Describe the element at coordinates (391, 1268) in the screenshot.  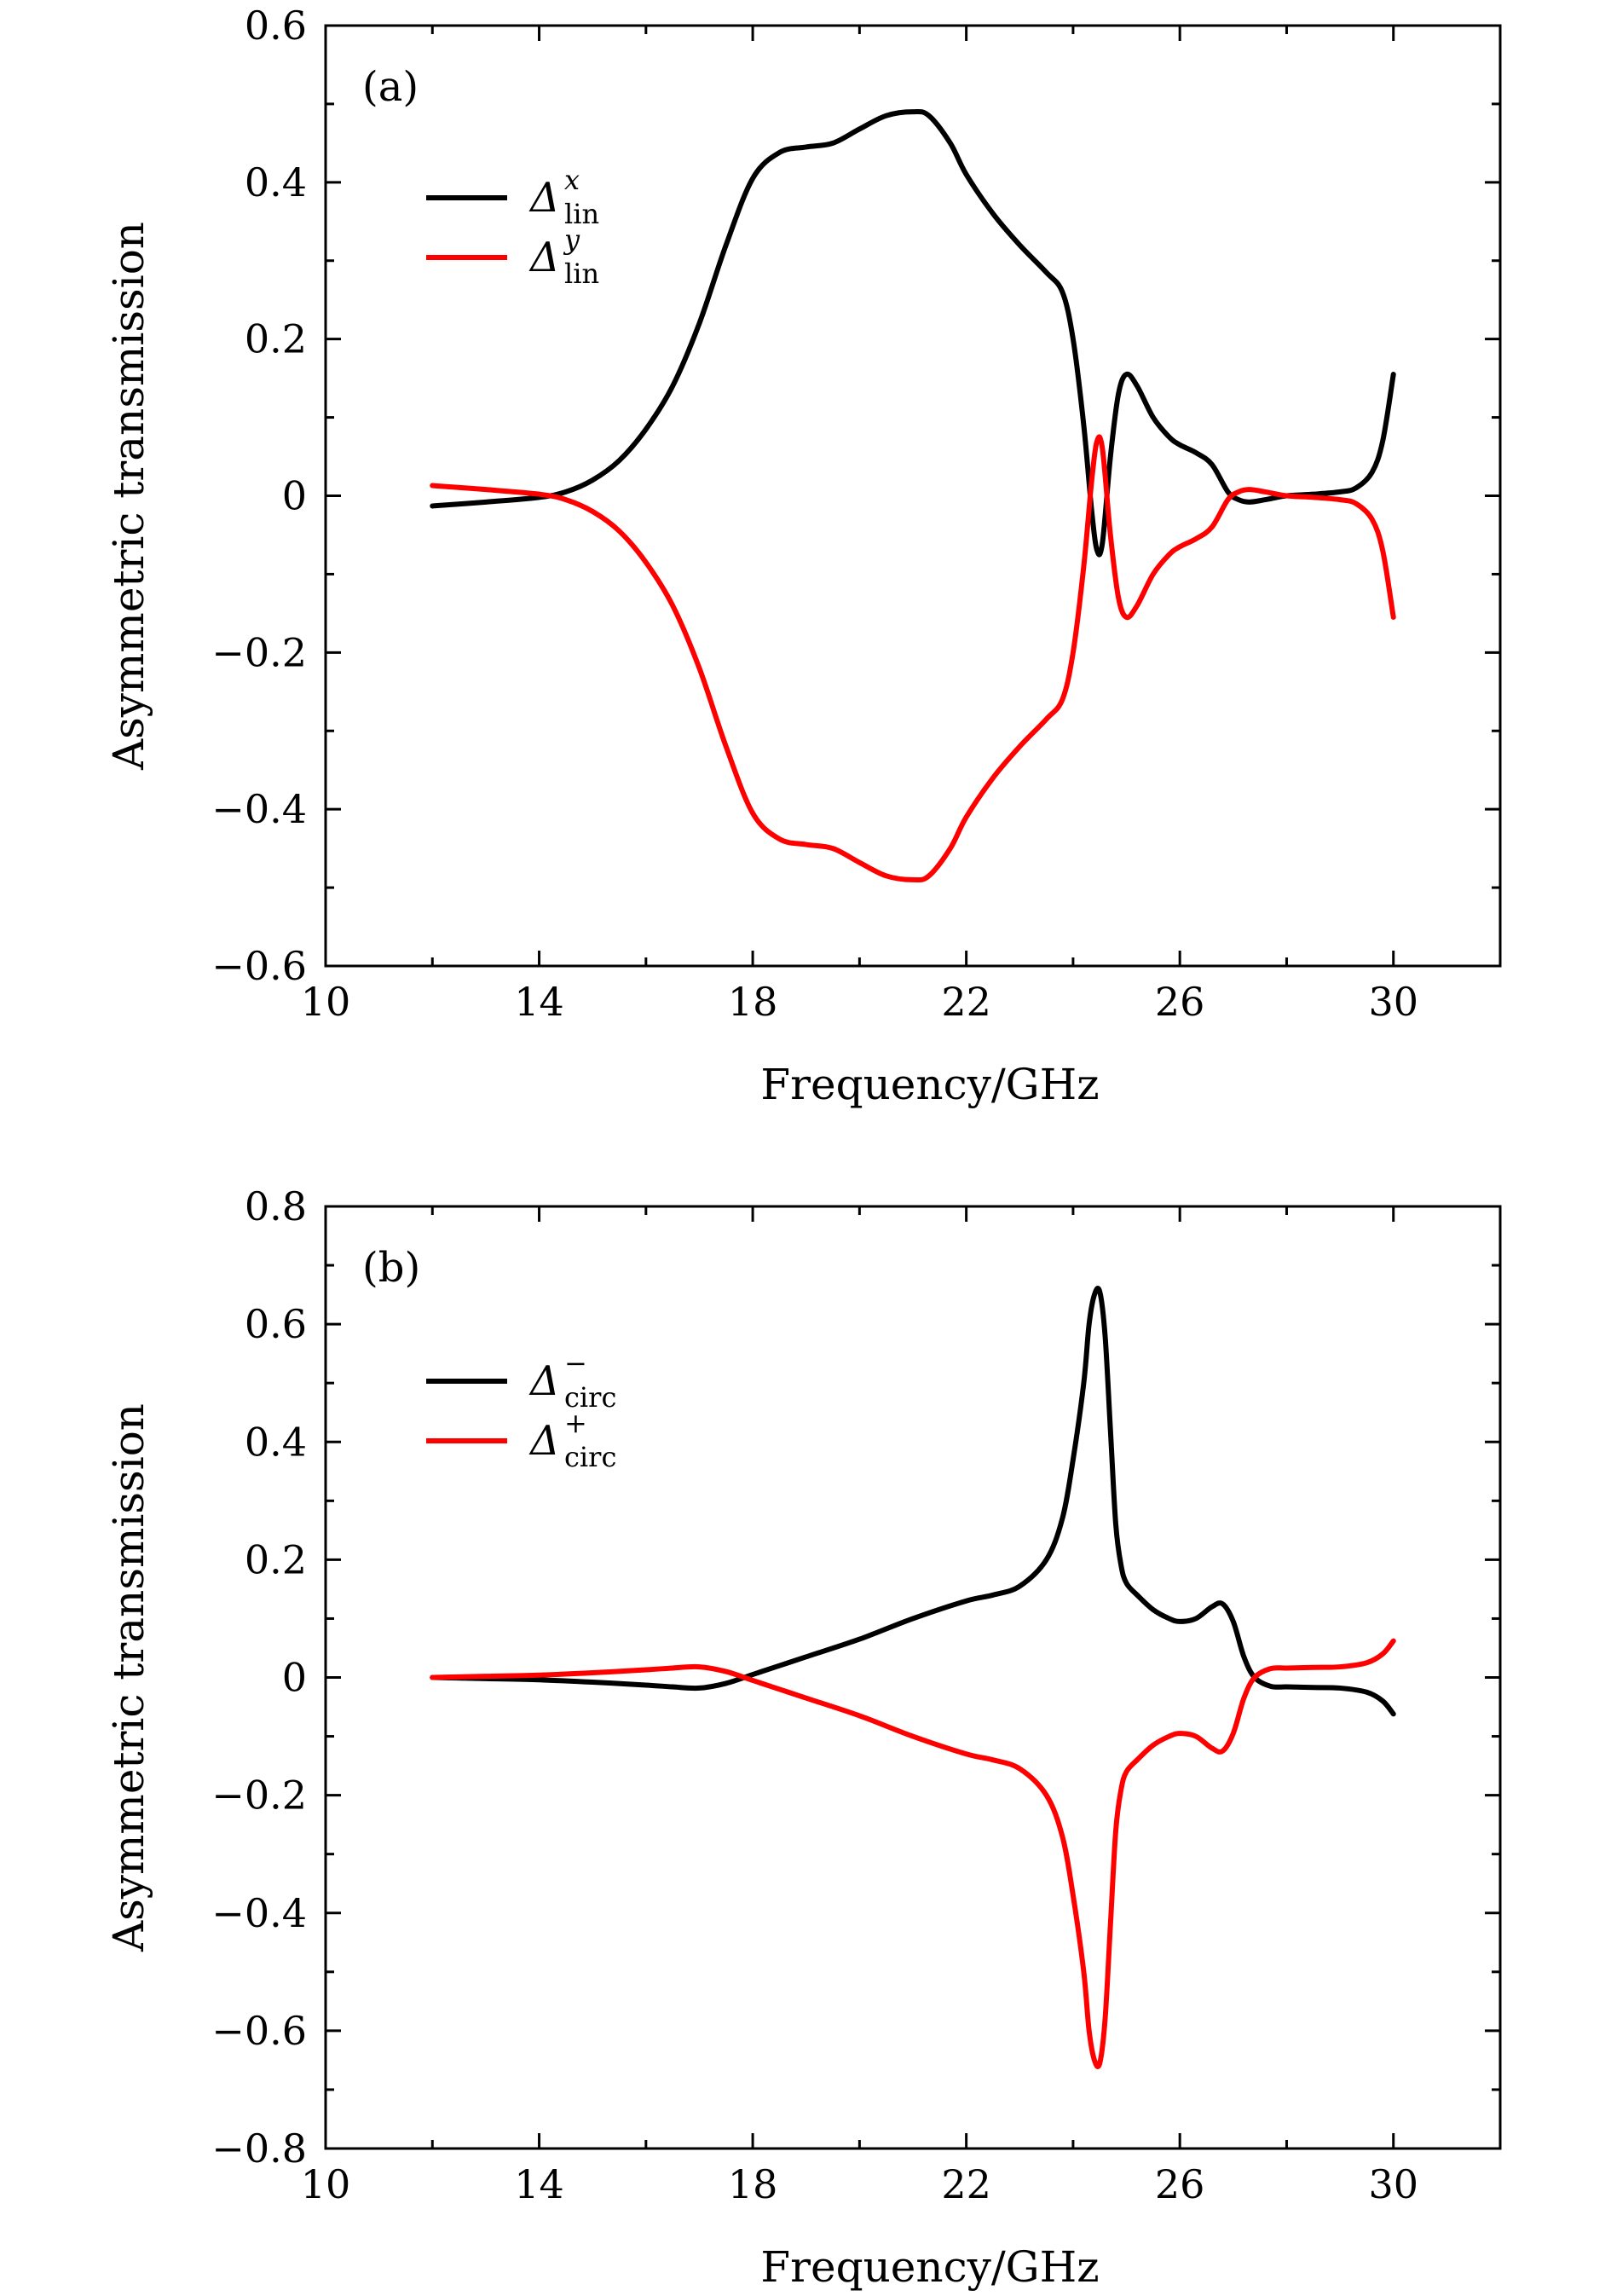
I see `panel-label: (b)` at that location.